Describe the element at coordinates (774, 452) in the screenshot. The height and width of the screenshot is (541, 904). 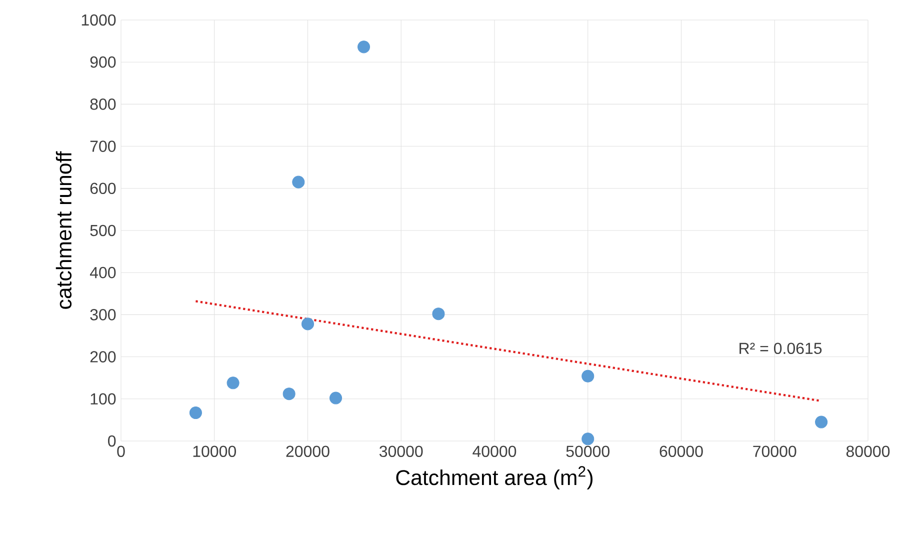
I see `x-tick-label: 70000` at that location.